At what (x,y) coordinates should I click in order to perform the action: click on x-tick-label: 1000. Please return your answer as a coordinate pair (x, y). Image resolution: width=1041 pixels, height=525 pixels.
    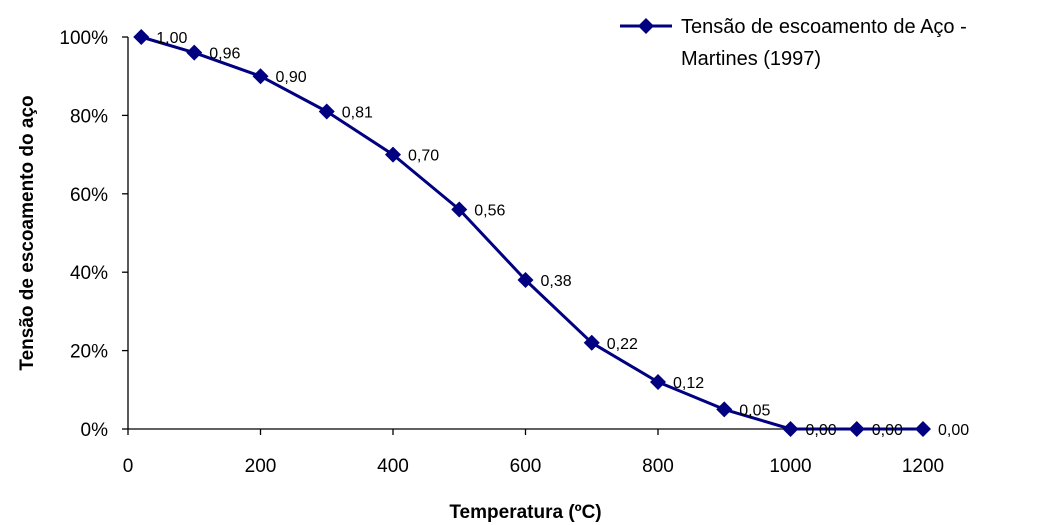
    Looking at the image, I should click on (790, 466).